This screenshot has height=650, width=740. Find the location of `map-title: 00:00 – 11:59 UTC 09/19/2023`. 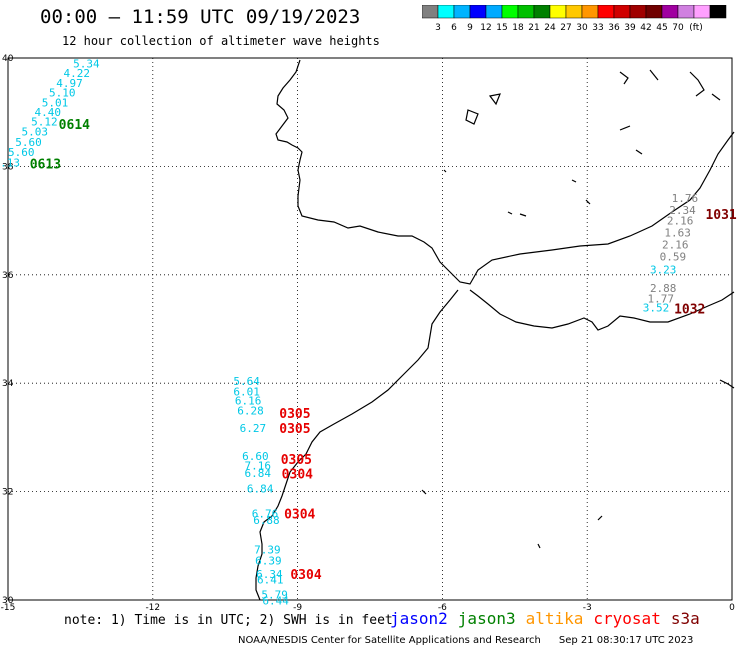

map-title: 00:00 – 11:59 UTC 09/19/2023 is located at coordinates (200, 17).